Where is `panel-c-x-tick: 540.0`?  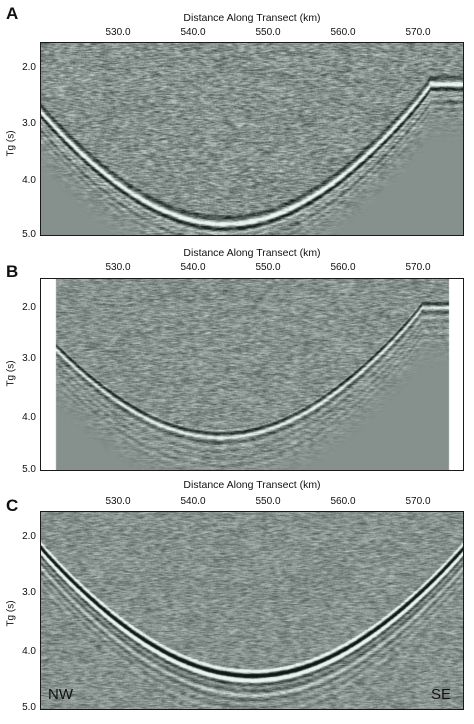
panel-c-x-tick: 540.0 is located at coordinates (193, 501).